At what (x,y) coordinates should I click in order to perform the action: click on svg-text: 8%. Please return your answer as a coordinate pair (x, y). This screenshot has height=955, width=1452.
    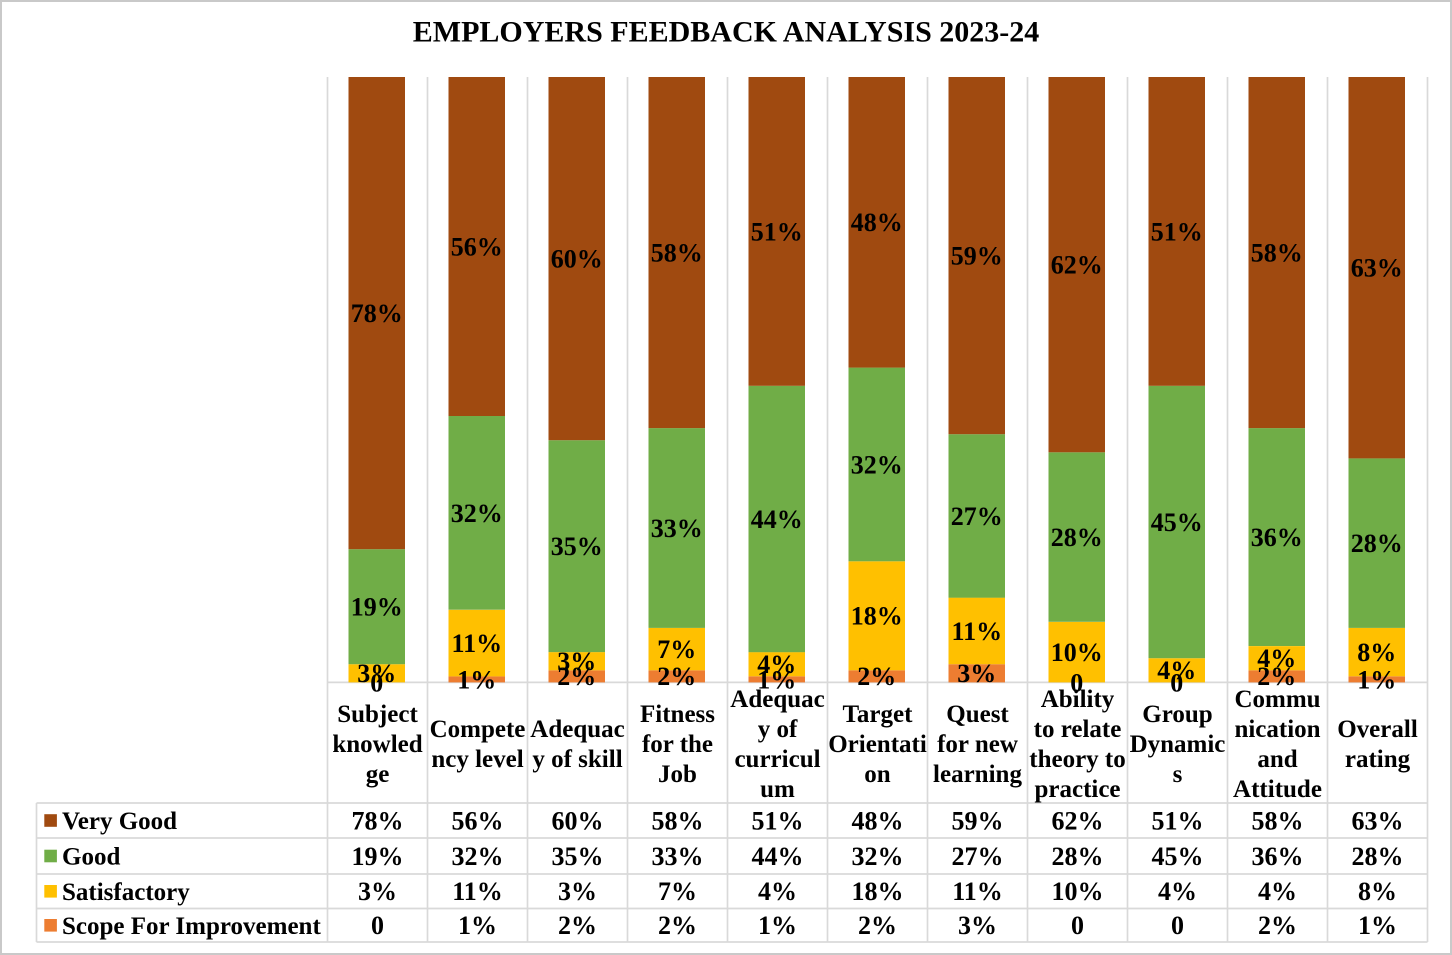
    Looking at the image, I should click on (1376, 652).